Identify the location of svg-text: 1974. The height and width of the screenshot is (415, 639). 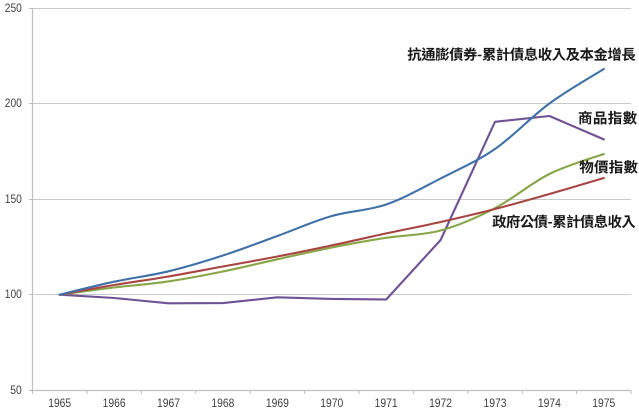
(549, 403).